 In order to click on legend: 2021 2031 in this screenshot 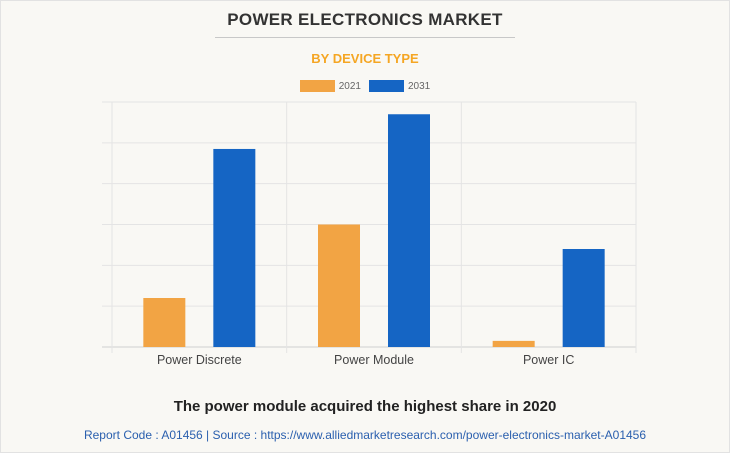, I will do `click(365, 86)`.